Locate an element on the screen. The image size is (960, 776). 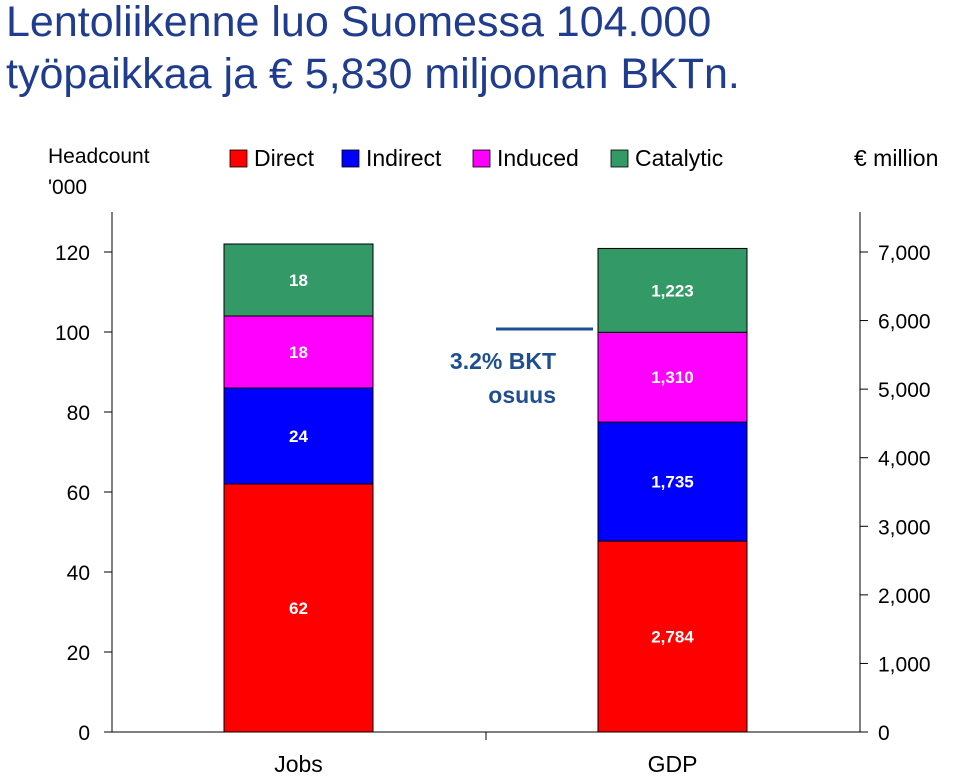
bar-segment-gdp-direct is located at coordinates (672, 636).